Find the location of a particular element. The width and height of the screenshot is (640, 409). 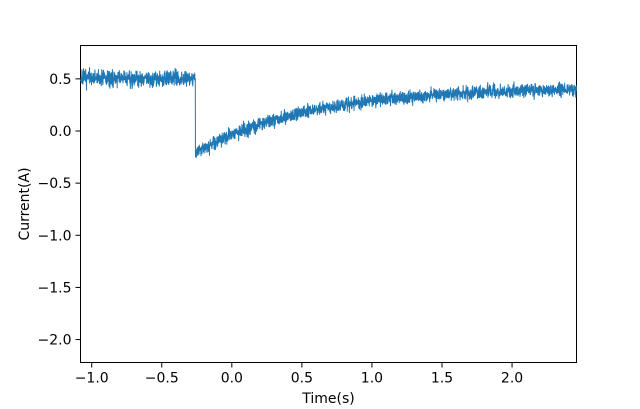

y-tick-label: −2.0 is located at coordinates (55, 341).